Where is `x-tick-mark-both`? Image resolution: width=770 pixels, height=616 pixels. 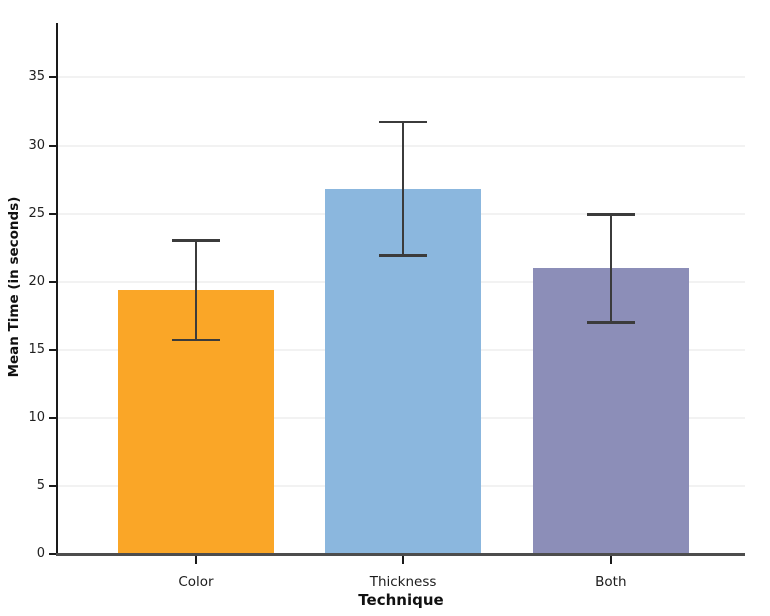
x-tick-mark-both is located at coordinates (610, 560).